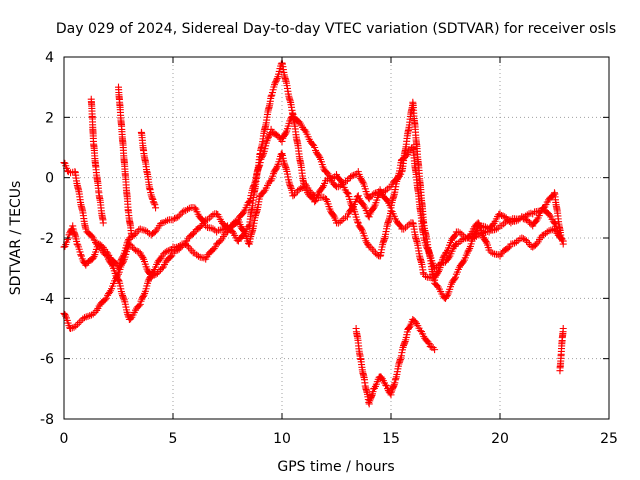 This screenshot has width=640, height=480. What do you see at coordinates (47, 239) in the screenshot?
I see `y-tick-label: -2` at bounding box center [47, 239].